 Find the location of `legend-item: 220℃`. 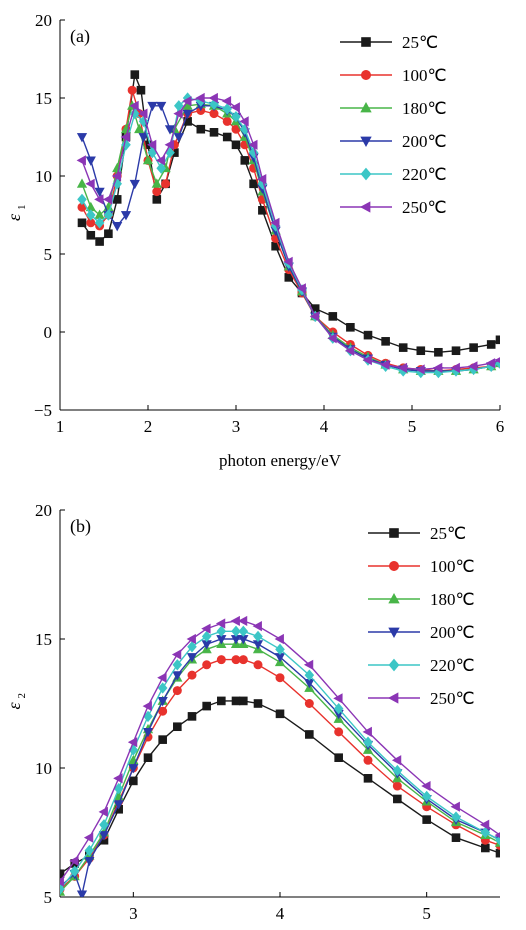

legend-item: 220℃ is located at coordinates (421, 665).